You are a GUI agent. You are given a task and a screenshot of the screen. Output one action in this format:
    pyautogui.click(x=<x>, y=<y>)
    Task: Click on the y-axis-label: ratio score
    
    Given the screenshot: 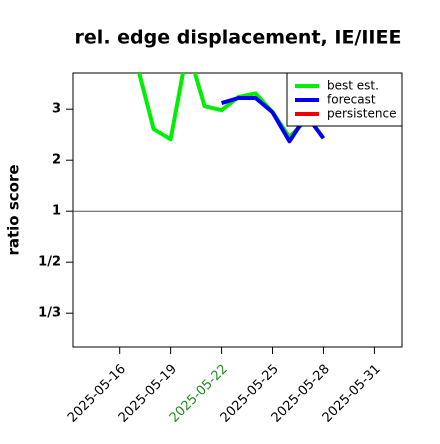 What is the action you would take?
    pyautogui.click(x=14, y=209)
    